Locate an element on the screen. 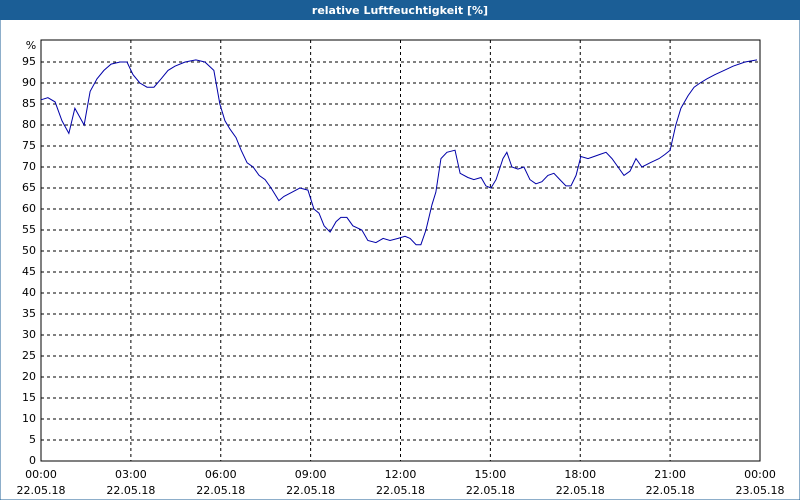 The height and width of the screenshot is (504, 800). y-tick-label: 10 is located at coordinates (29, 418).